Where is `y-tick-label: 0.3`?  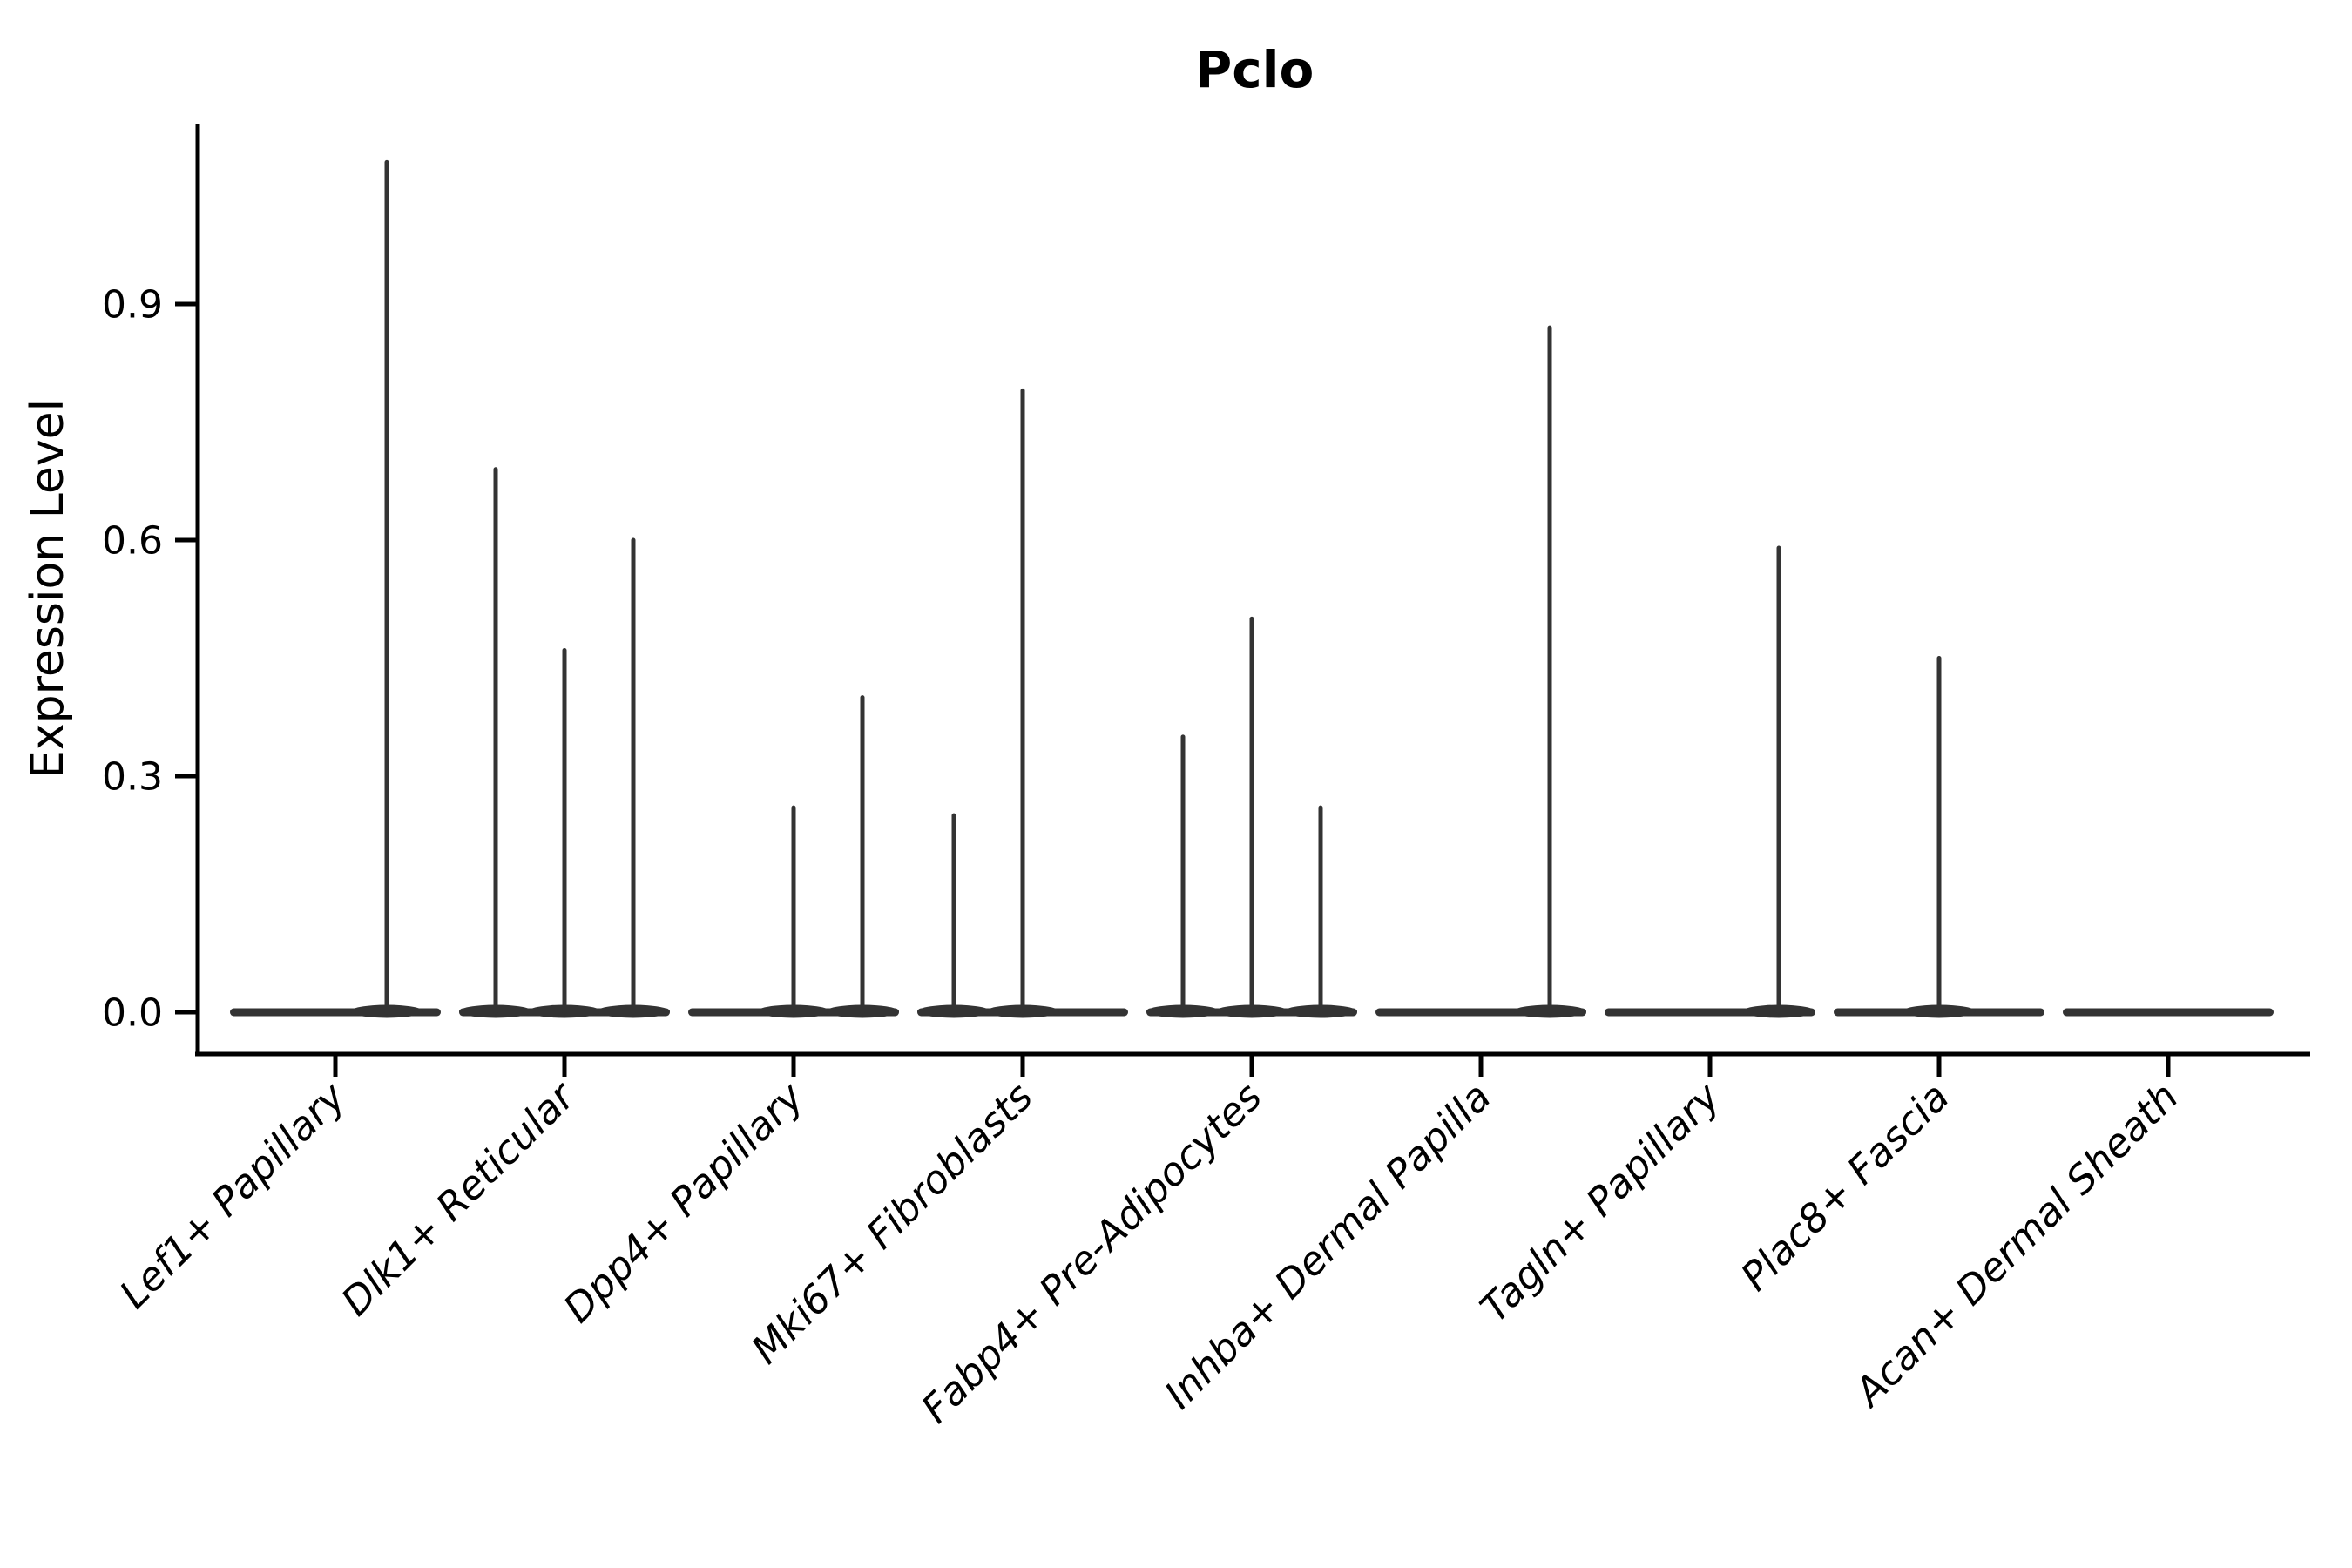 y-tick-label: 0.3 is located at coordinates (132, 776).